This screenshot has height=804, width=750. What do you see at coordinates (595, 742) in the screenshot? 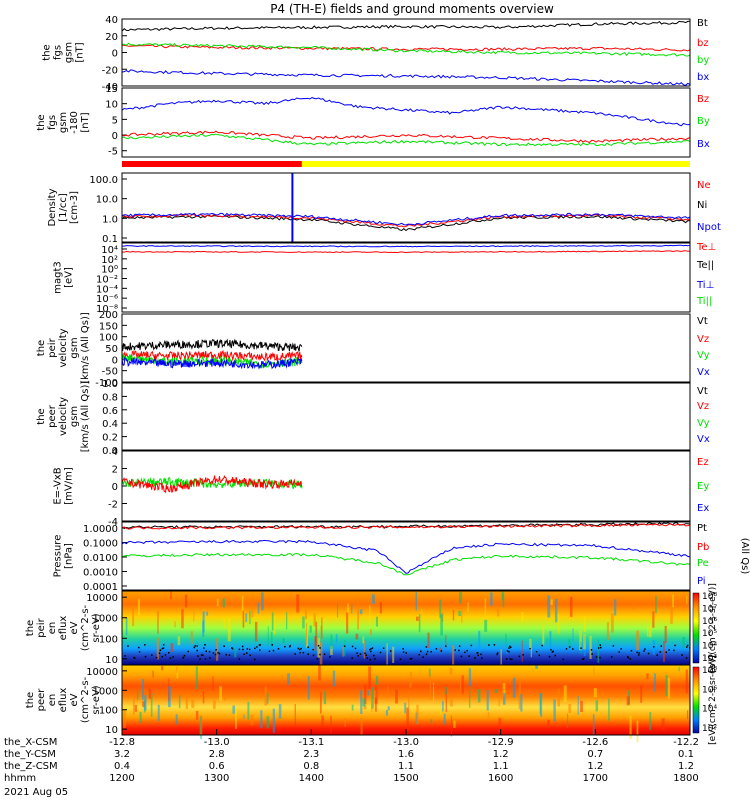
I see `footer-value: -12.6` at bounding box center [595, 742].